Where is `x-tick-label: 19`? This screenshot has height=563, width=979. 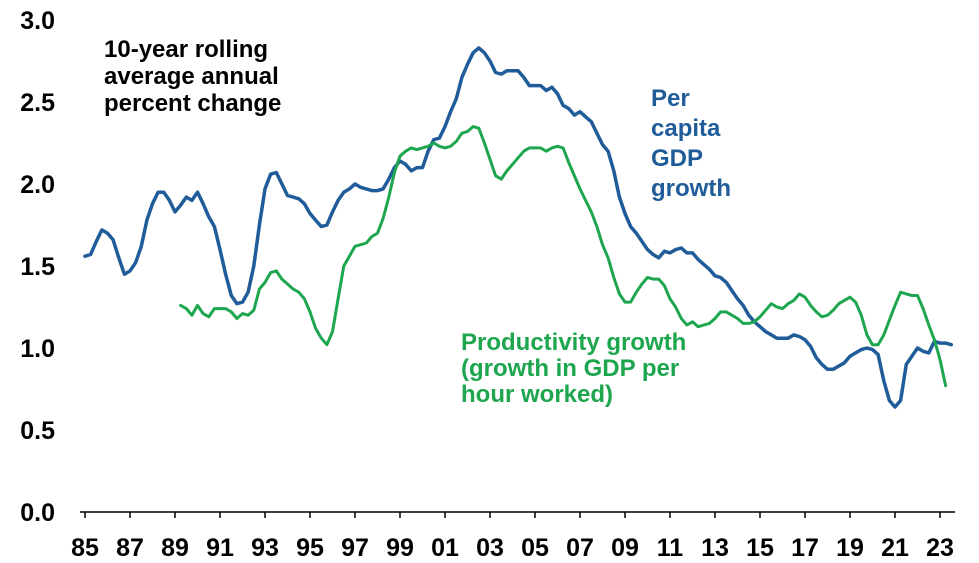
x-tick-label: 19 is located at coordinates (850, 548).